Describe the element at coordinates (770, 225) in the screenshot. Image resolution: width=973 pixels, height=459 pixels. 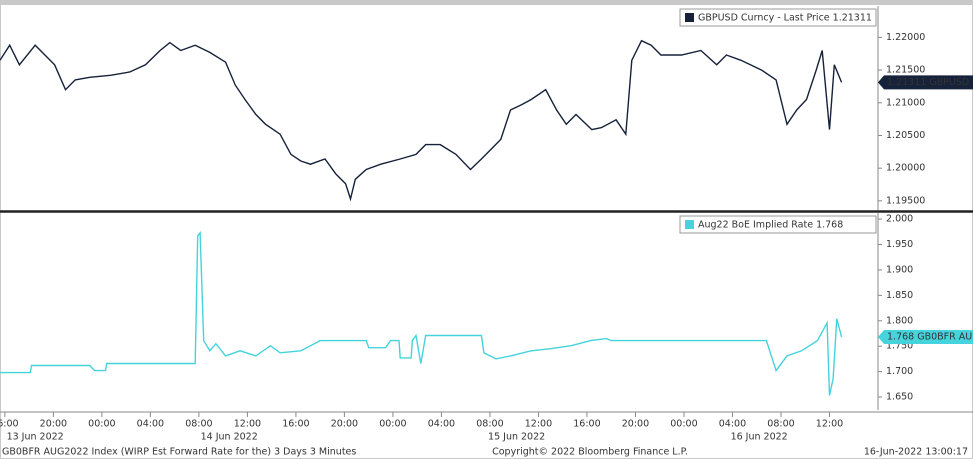
I see `legend-label: Aug22 BoE Implied Rate 1.768` at that location.